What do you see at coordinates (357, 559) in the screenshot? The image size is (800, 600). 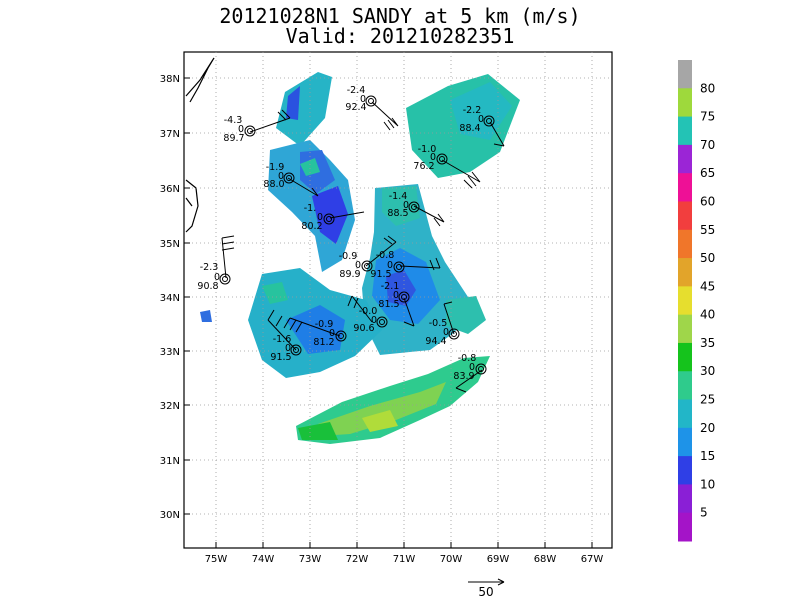 I see `lon-tick-label: 72W` at bounding box center [357, 559].